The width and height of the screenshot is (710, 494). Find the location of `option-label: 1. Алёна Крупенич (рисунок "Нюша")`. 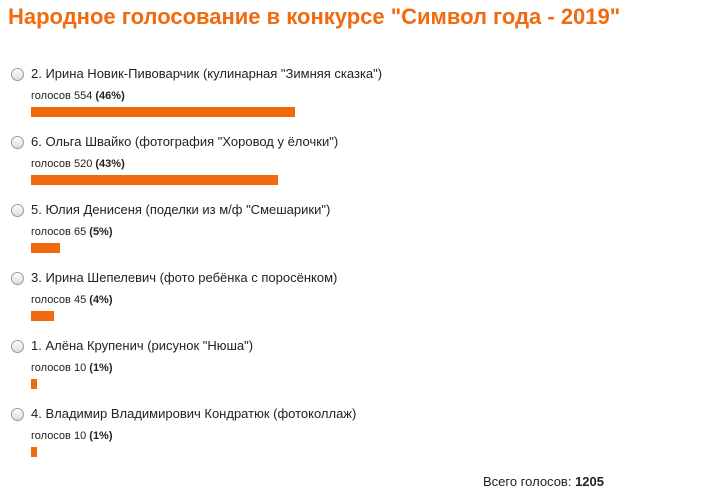

option-label: 1. Алёна Крупенич (рисунок "Нюша") is located at coordinates (142, 345).